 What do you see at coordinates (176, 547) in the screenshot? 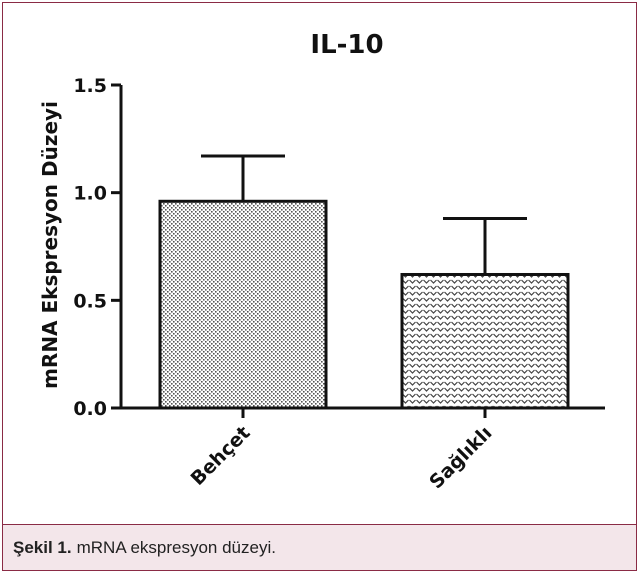
I see `caption-text: mRNA ekspresyon düzeyi.` at bounding box center [176, 547].